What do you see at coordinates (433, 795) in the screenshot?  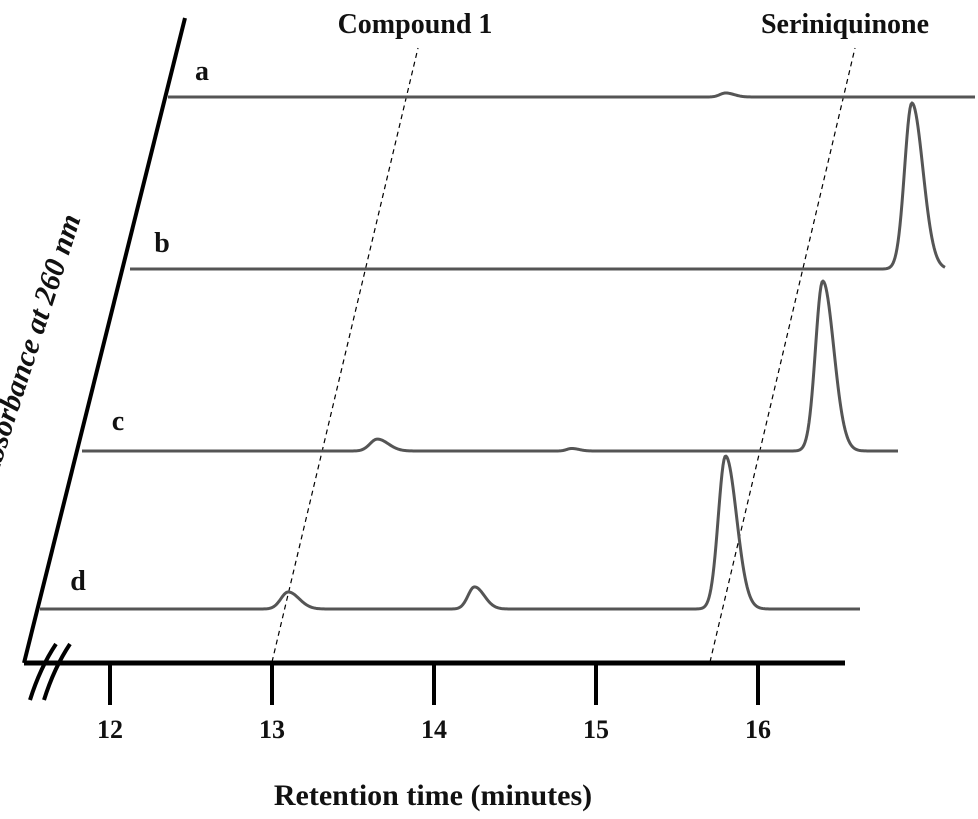 I see `x-axis-label: Retention time (minutes)` at bounding box center [433, 795].